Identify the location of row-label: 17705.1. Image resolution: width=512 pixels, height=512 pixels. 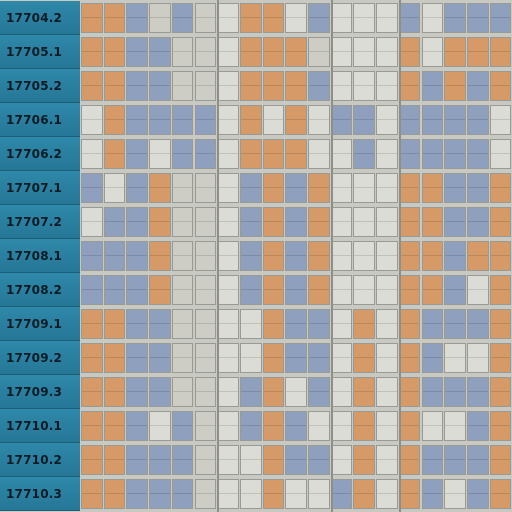
(40, 52).